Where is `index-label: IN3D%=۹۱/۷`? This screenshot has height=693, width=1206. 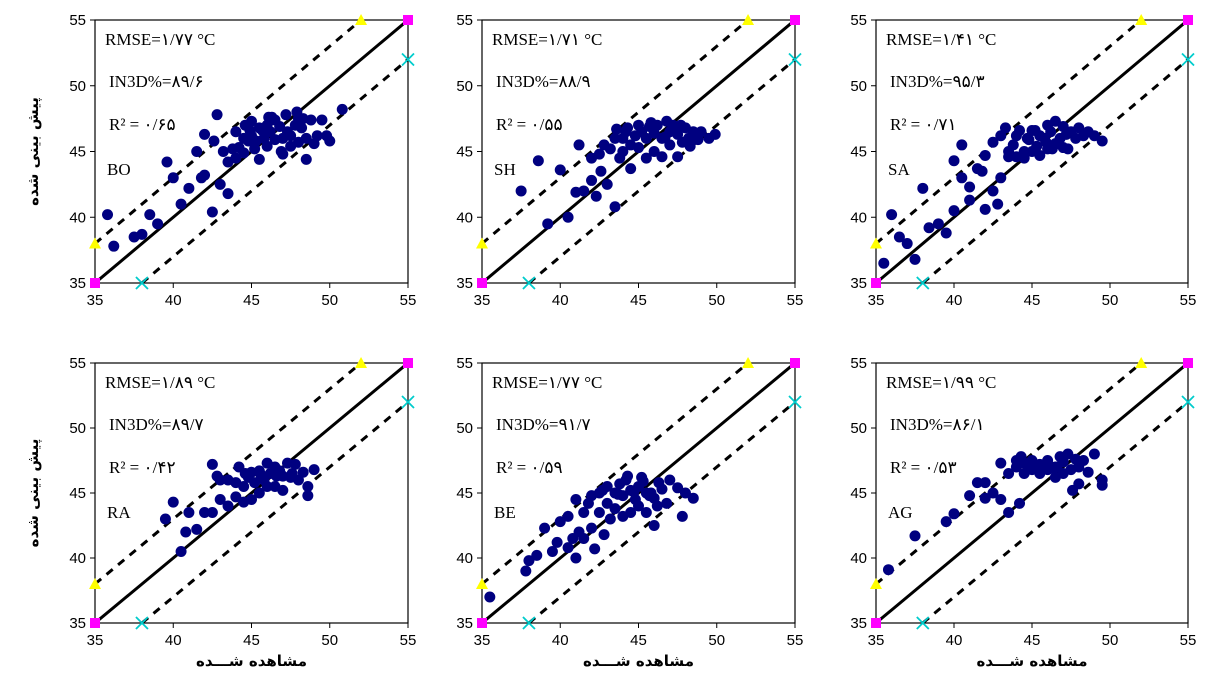 index-label: IN3D%=۹۱/۷ is located at coordinates (543, 424).